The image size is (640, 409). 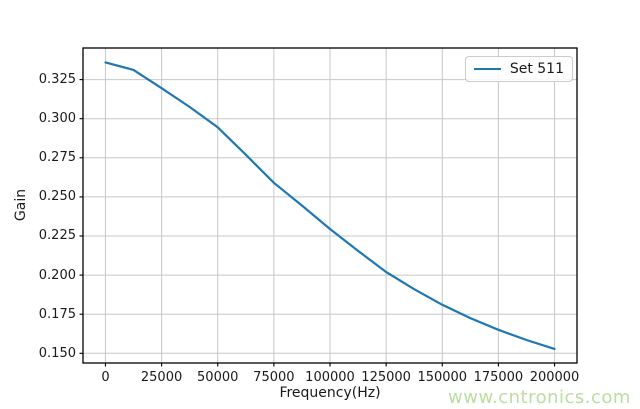 What do you see at coordinates (539, 397) in the screenshot?
I see `watermark: www.cntronics.com` at bounding box center [539, 397].